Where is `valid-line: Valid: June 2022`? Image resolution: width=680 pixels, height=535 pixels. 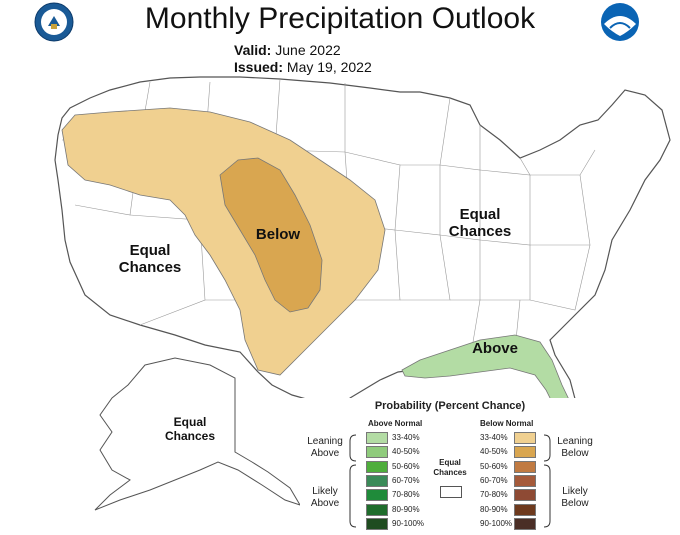 valid-line: Valid: June 2022 is located at coordinates (287, 50).